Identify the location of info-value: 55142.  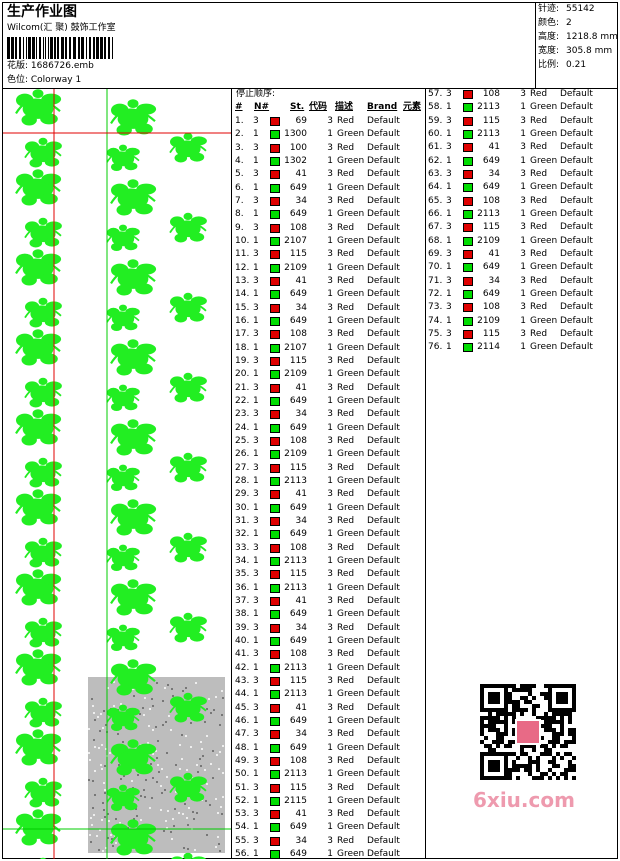
(580, 9).